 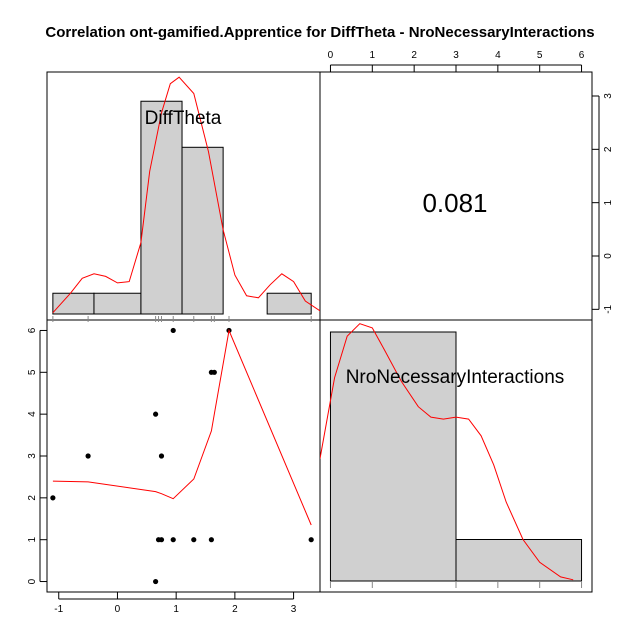 I want to click on y-axis-left-tick-label: 4, so click(x=32, y=414).